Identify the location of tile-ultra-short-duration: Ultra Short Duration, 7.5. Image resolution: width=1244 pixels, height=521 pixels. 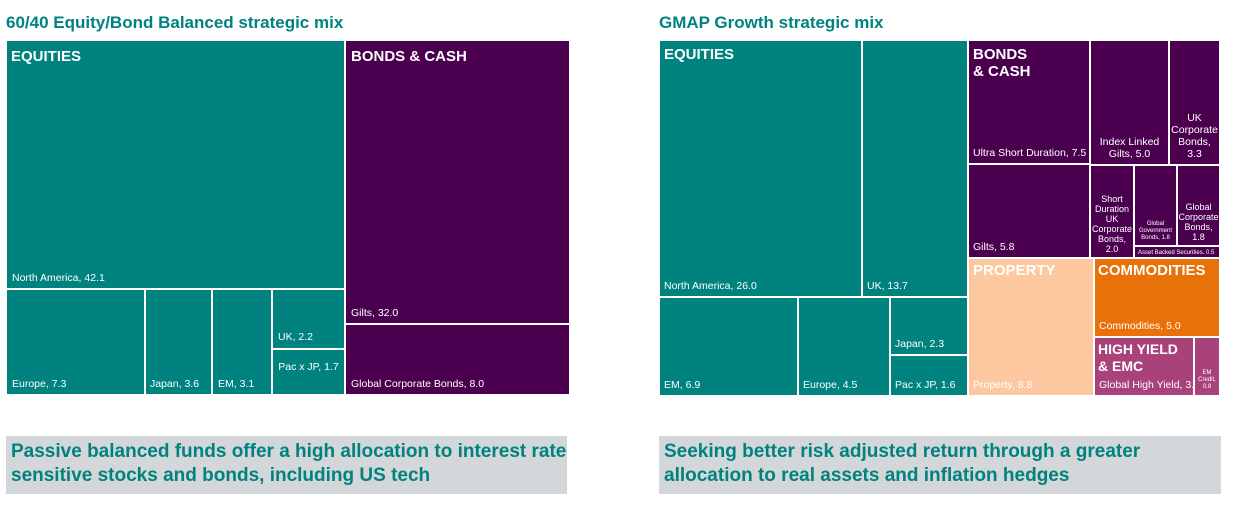
(1029, 102).